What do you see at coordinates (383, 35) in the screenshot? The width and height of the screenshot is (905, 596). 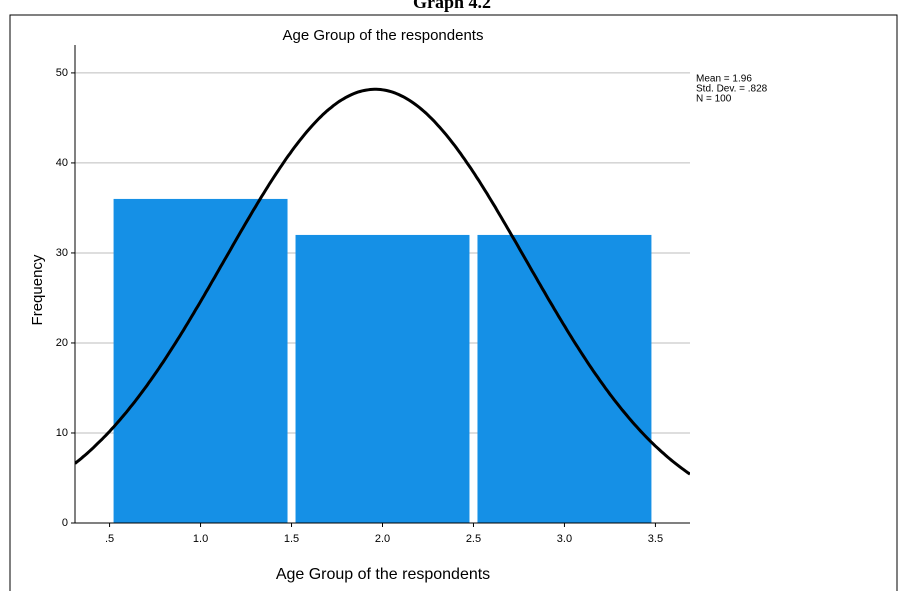 I see `chart-title: Age Group of the respondents` at bounding box center [383, 35].